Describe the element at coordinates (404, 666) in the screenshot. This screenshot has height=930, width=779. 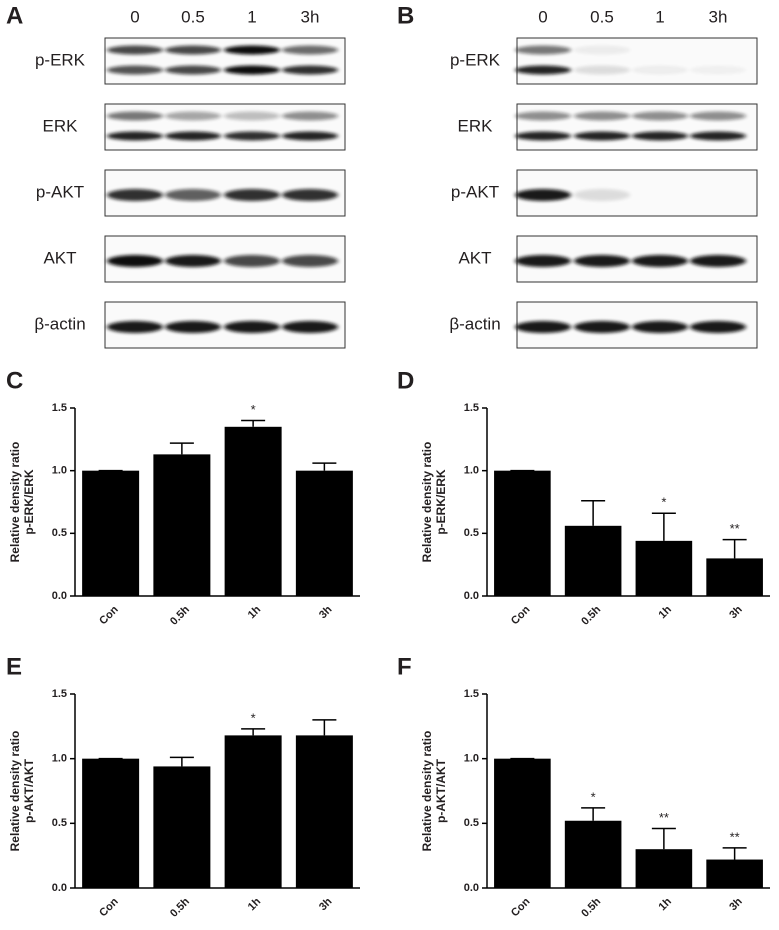
I see `panel-label: F` at that location.